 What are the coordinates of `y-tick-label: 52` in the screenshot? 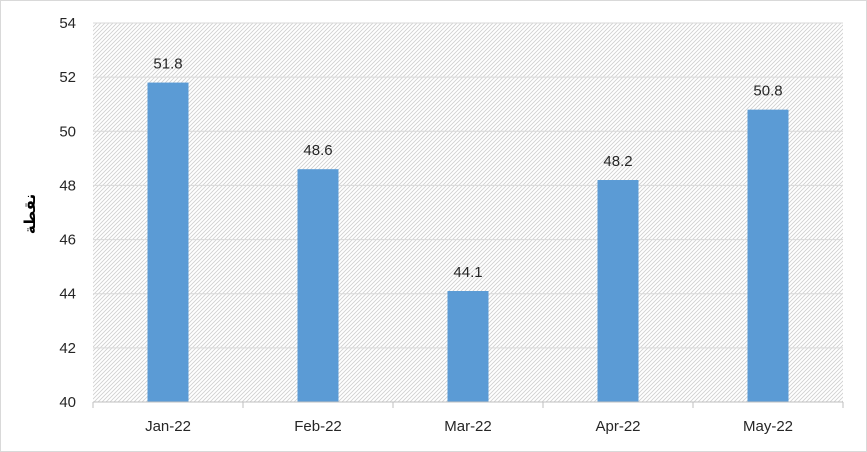 It's located at (67, 77).